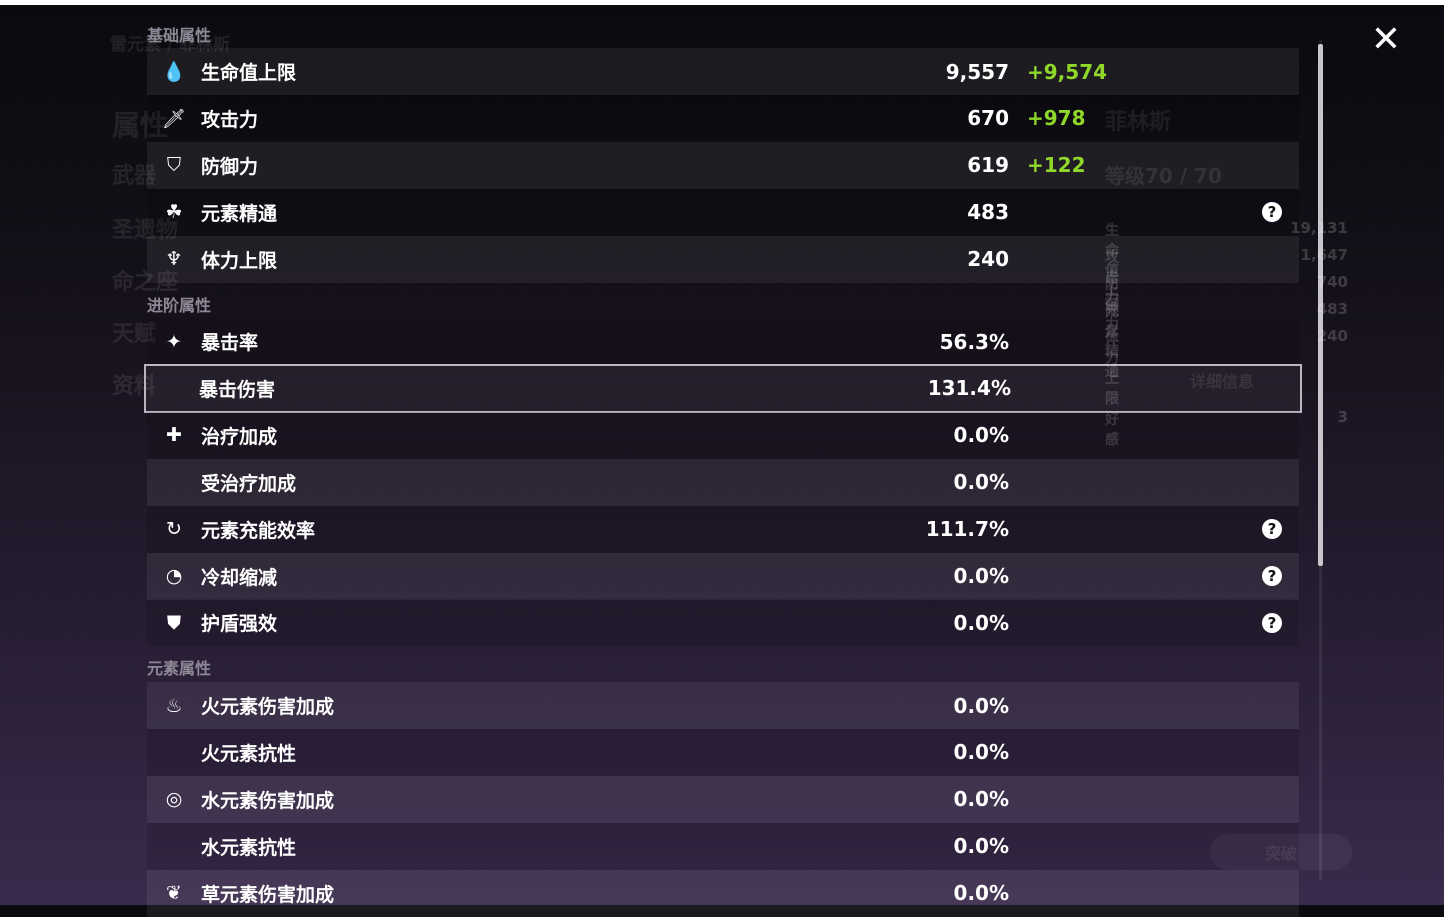 The image size is (1444, 917). Describe the element at coordinates (1112, 369) in the screenshot. I see `bg-stat-label: 体力上限` at that location.